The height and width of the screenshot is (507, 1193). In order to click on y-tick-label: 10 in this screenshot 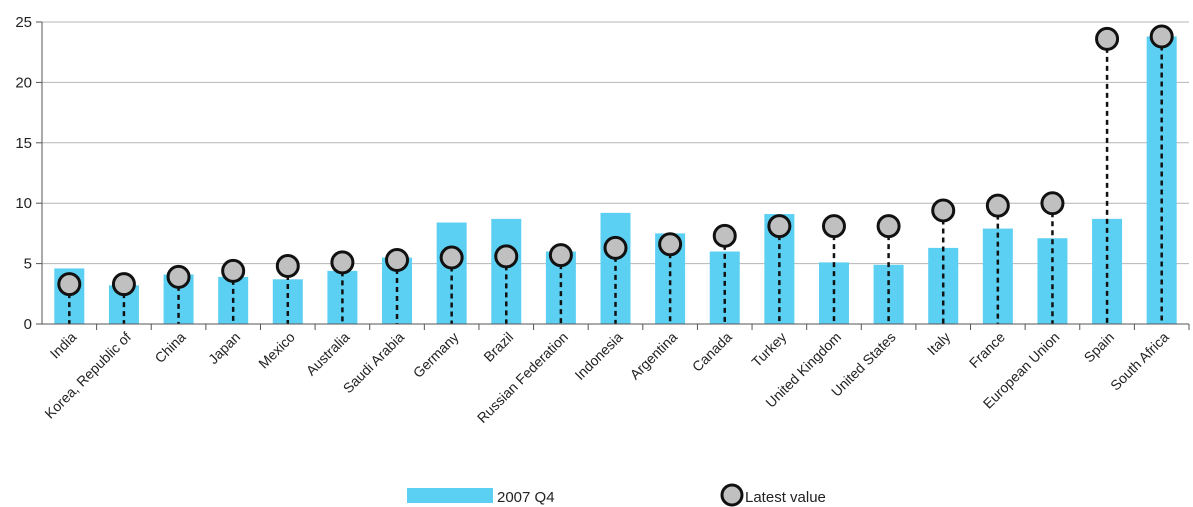, I will do `click(23, 203)`.